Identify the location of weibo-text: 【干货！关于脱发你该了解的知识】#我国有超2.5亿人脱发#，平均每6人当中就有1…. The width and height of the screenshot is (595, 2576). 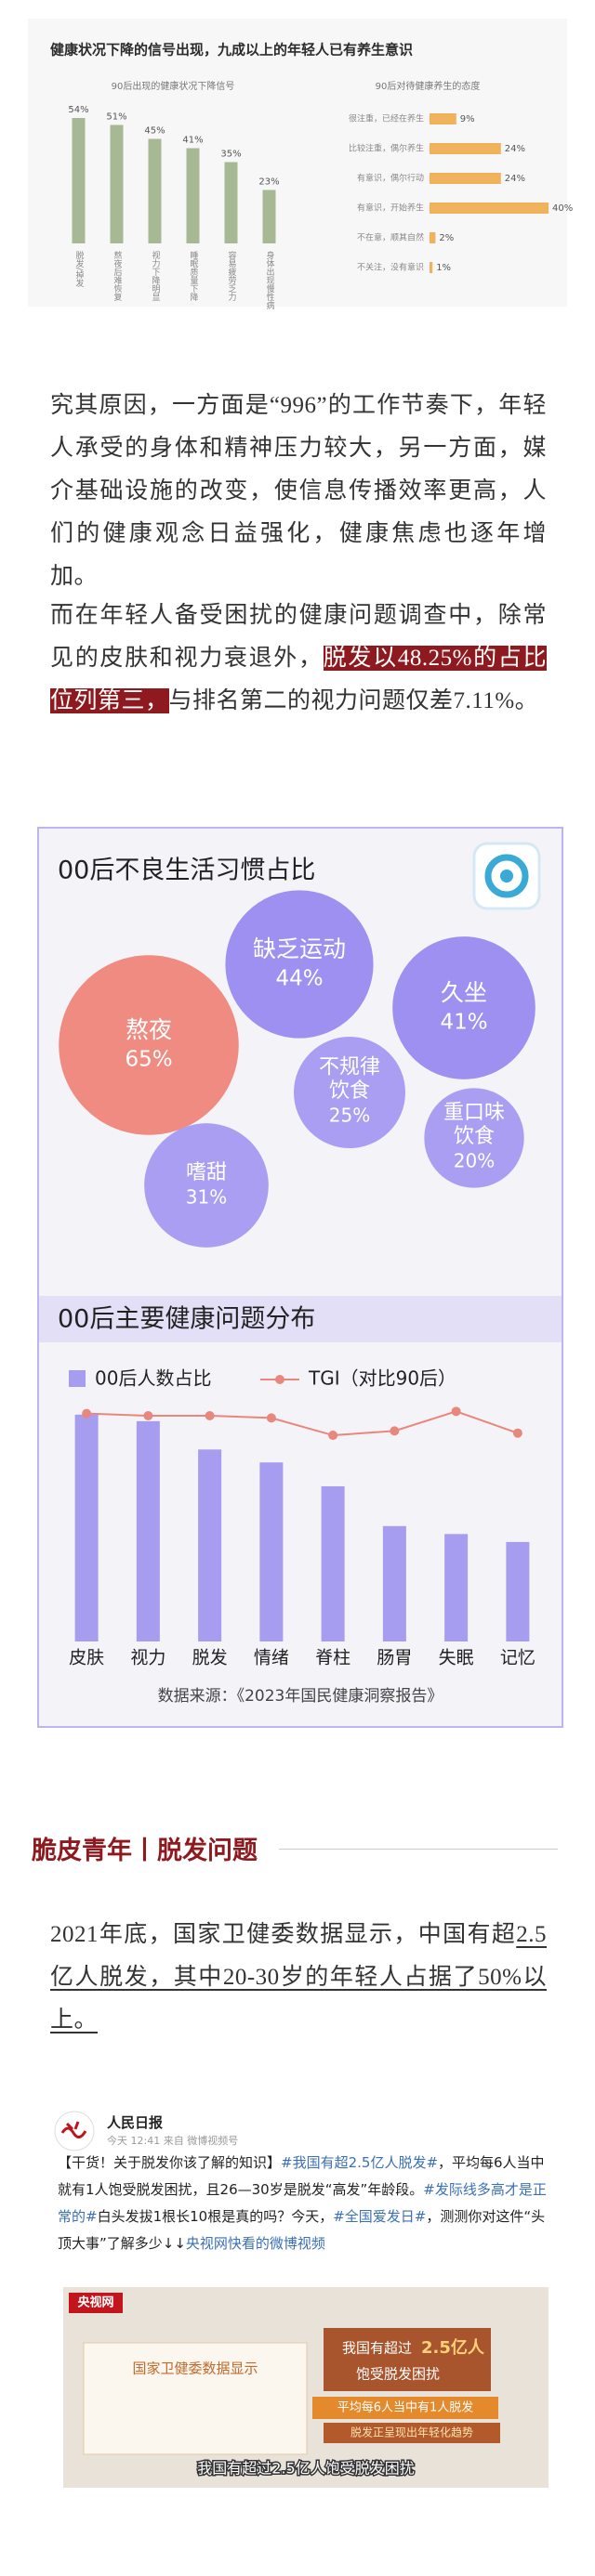
(304, 2203).